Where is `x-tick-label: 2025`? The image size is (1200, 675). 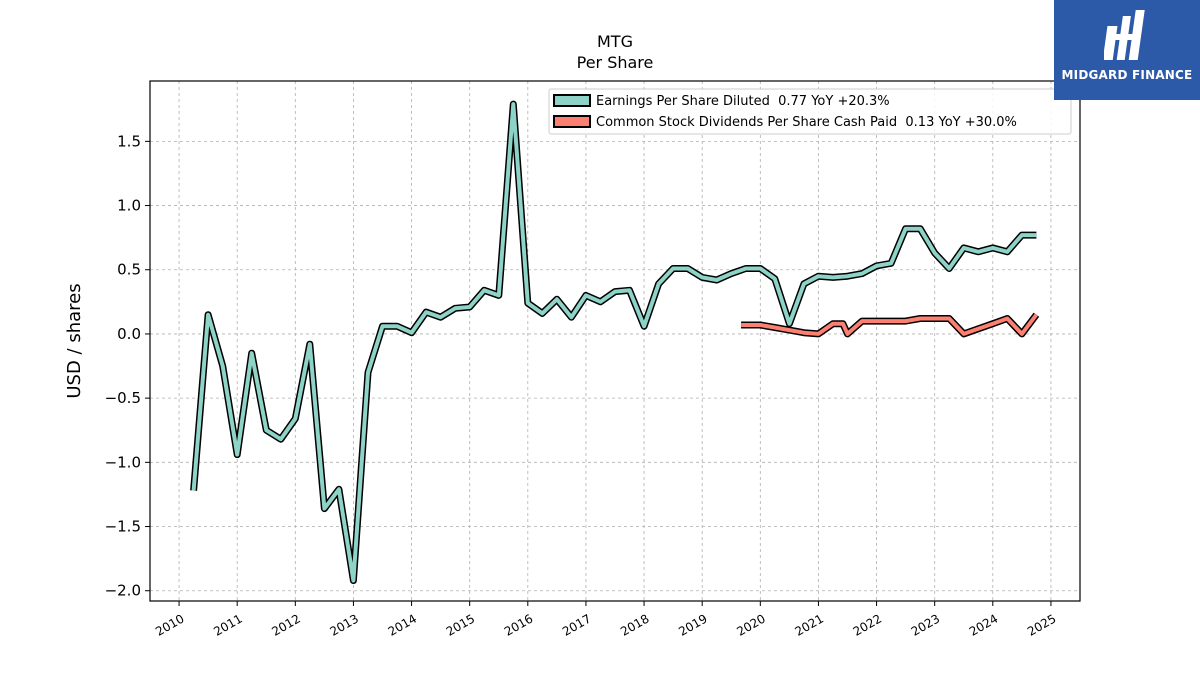 x-tick-label: 2025 is located at coordinates (1041, 624).